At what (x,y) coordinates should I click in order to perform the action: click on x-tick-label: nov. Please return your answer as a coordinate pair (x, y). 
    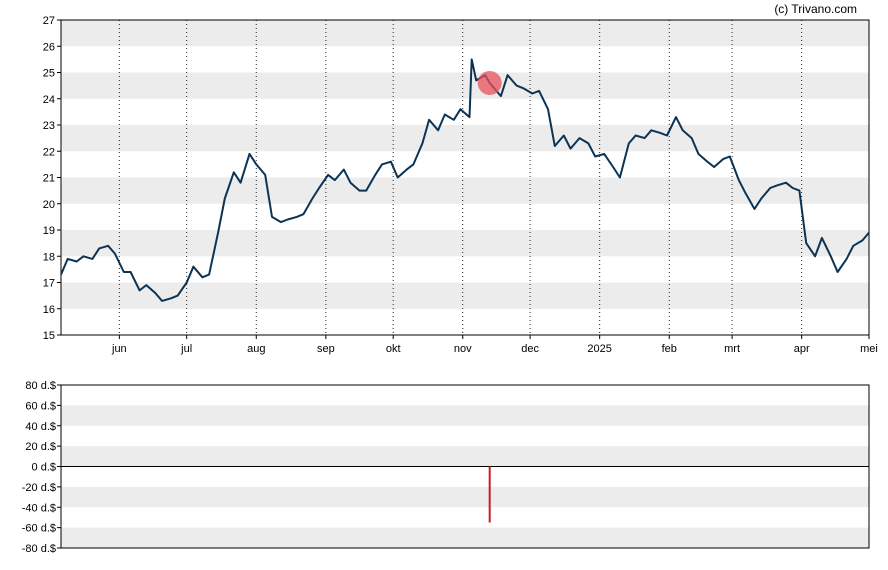
    Looking at the image, I should click on (463, 349).